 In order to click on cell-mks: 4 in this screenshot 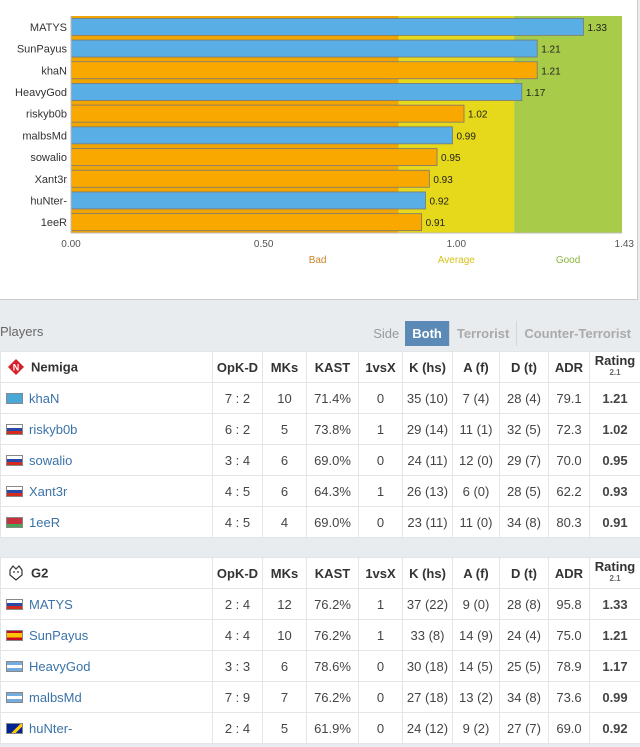, I will do `click(284, 522)`.